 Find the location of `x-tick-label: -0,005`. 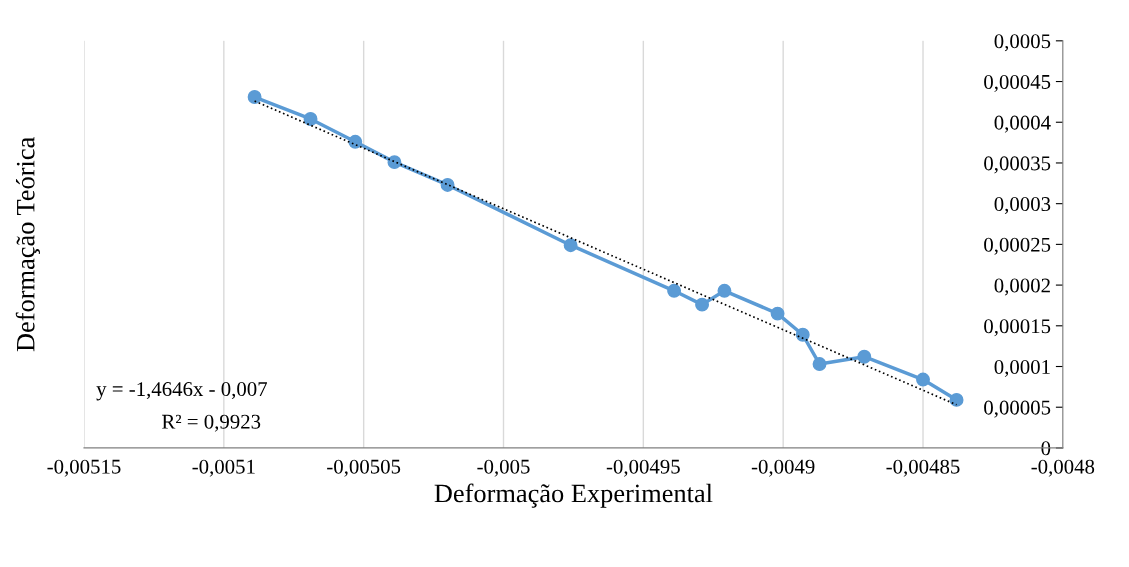

x-tick-label: -0,005 is located at coordinates (503, 468).